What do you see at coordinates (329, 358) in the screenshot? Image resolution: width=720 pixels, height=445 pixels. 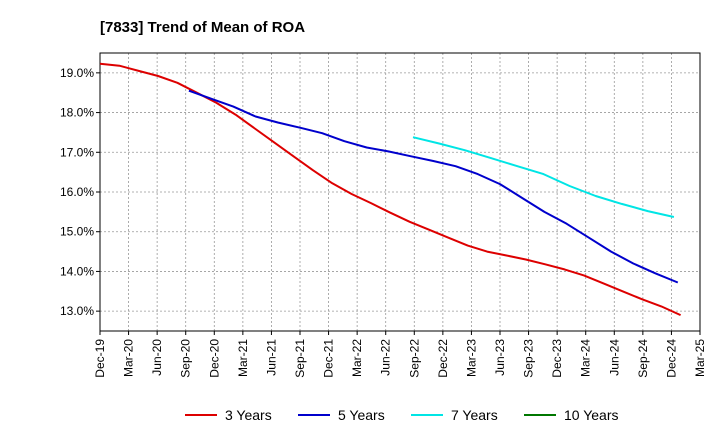 I see `x-tick-label: Dec-21` at bounding box center [329, 358].